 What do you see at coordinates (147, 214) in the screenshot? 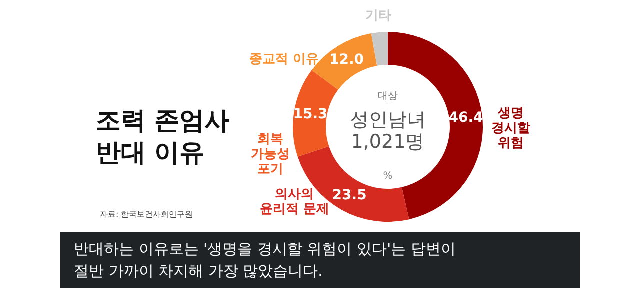
I see `text: 자료: 한국보건사회연구원` at bounding box center [147, 214].